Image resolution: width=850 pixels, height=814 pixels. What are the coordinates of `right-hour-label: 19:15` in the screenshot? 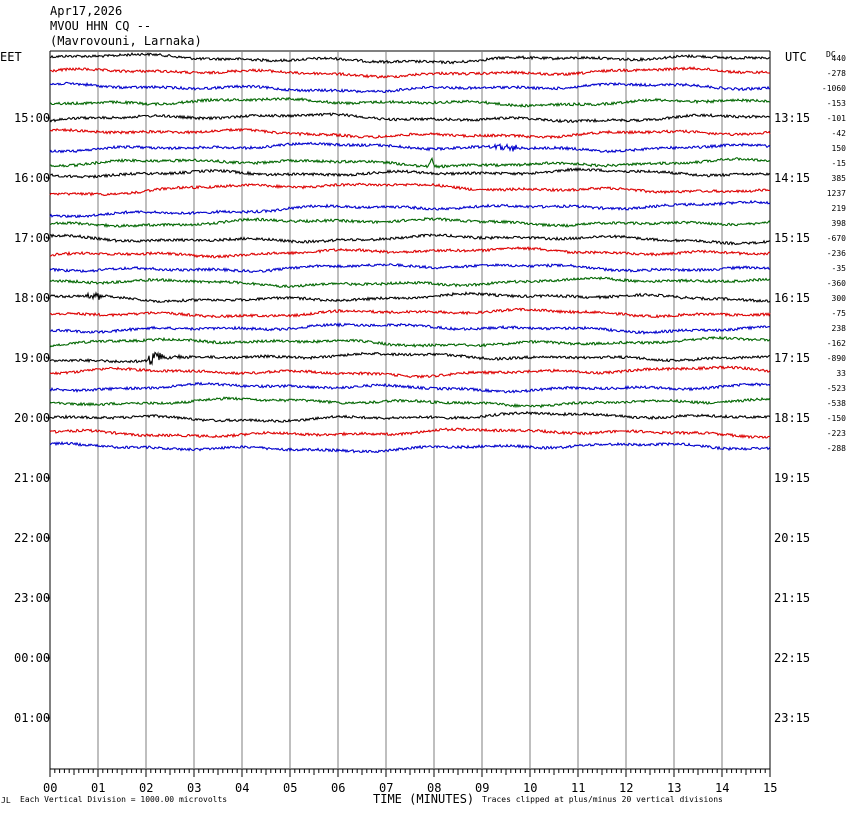 It's located at (792, 478).